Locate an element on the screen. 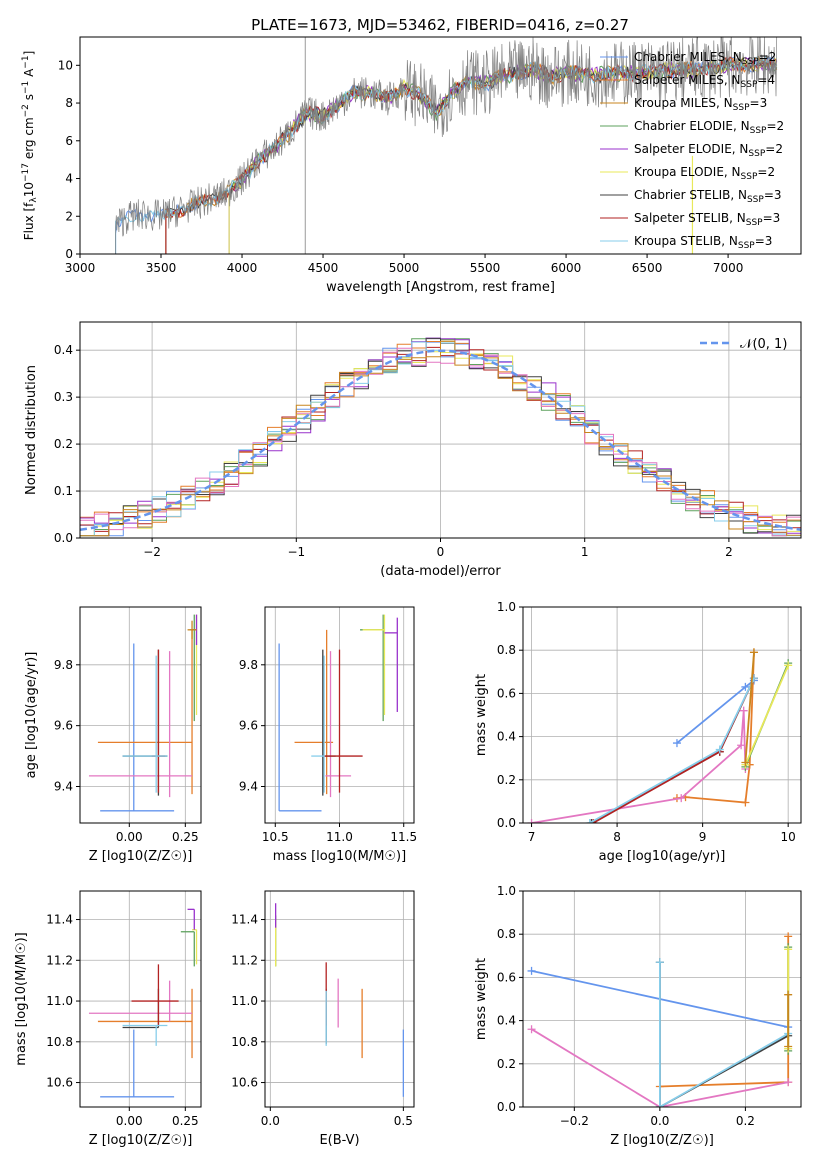  legend-label: Chabrier STELIB, NSSP=3 is located at coordinates (708, 196).